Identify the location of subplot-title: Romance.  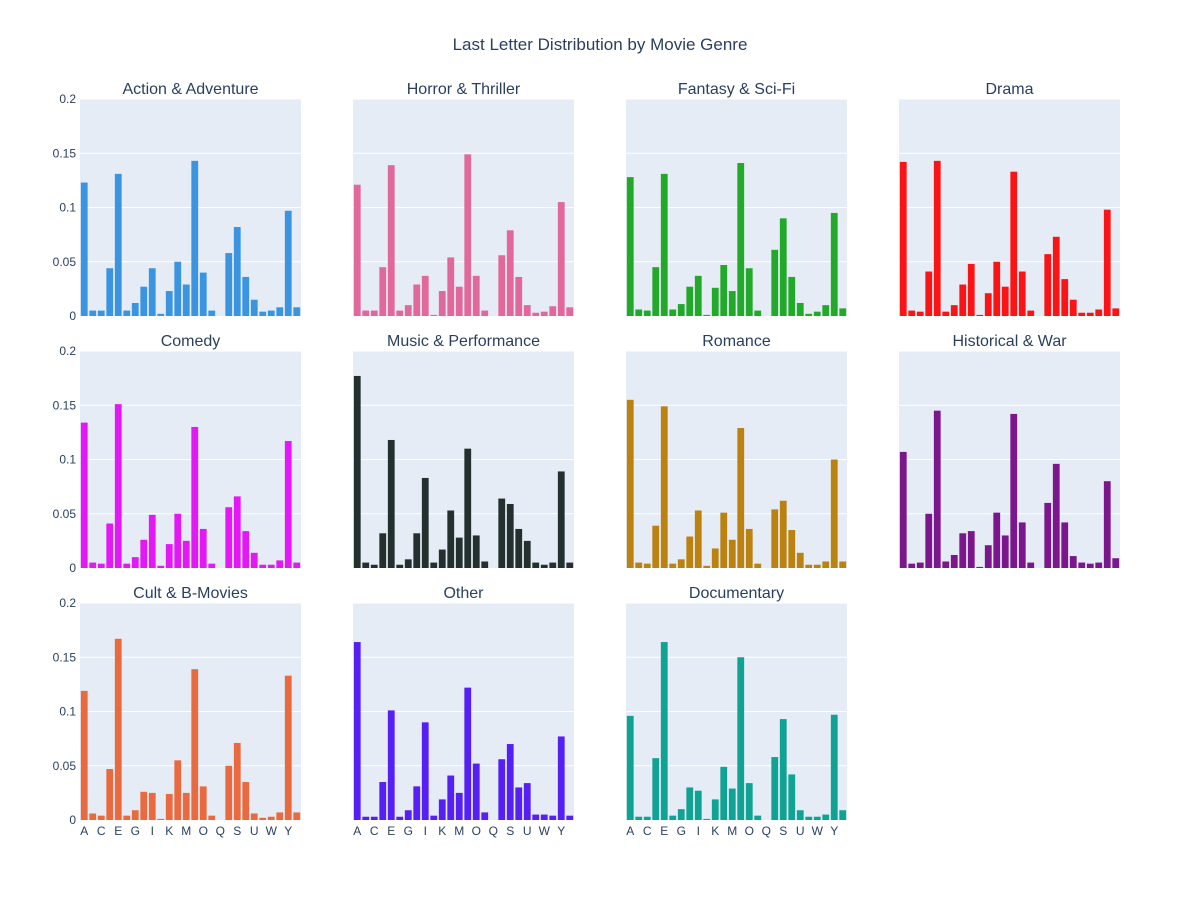
(736, 341).